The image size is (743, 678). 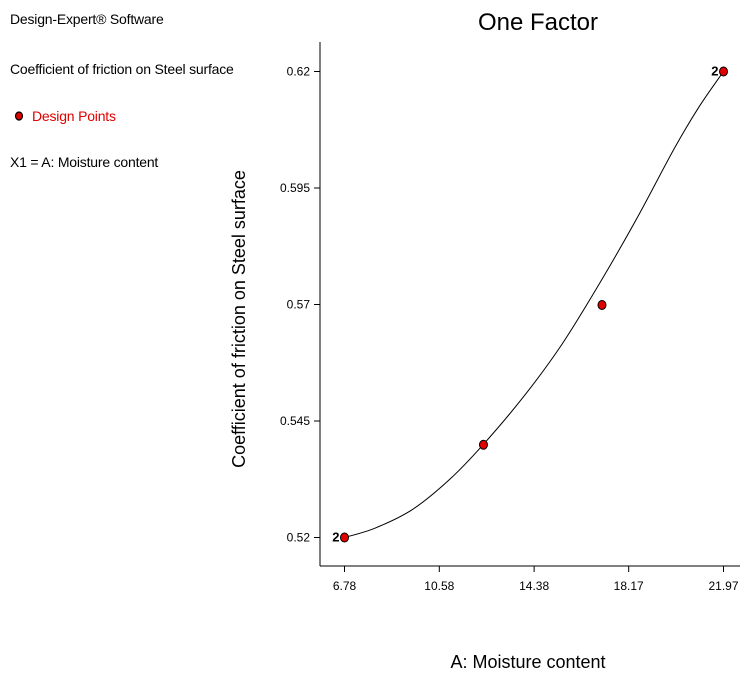 What do you see at coordinates (74, 116) in the screenshot?
I see `design-points-label: Design Points` at bounding box center [74, 116].